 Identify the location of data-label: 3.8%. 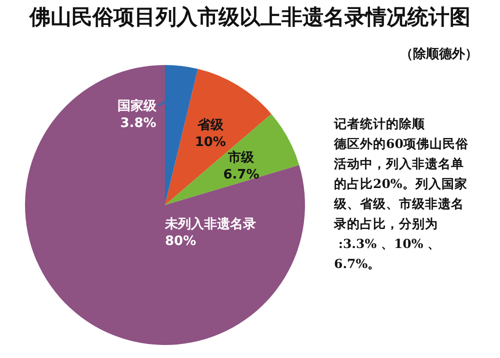
(138, 123).